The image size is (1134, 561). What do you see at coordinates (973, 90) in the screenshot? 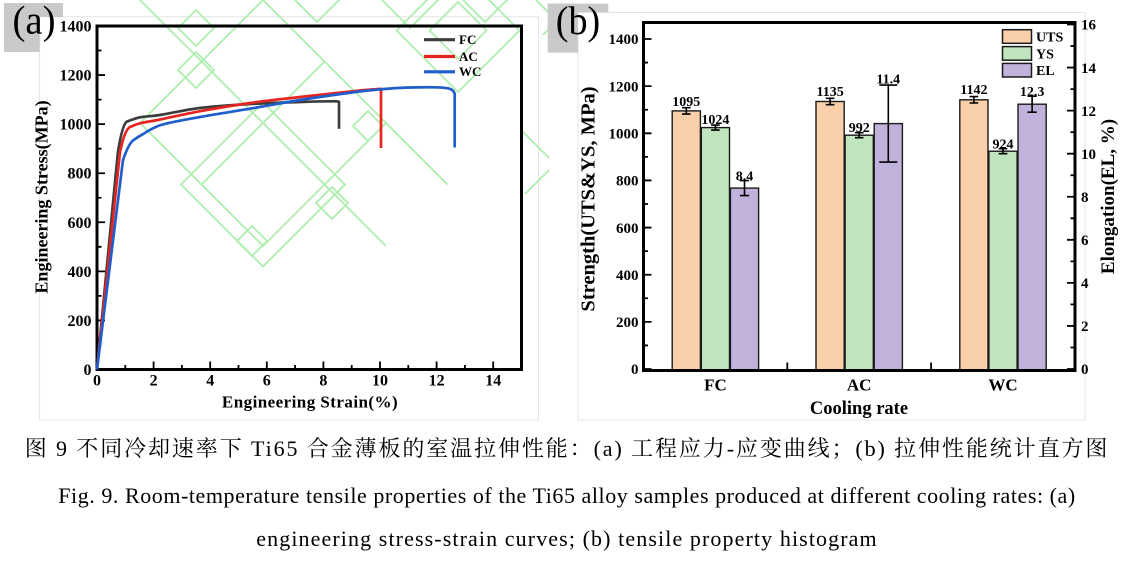
I see `svg-text: 1142` at bounding box center [973, 90].